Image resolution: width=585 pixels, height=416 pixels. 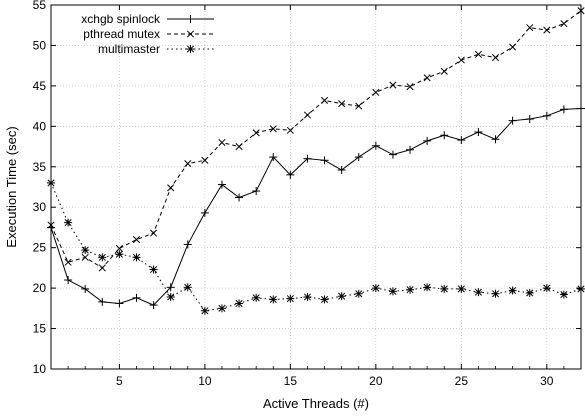 What do you see at coordinates (40, 126) in the screenshot?
I see `y-tick-label: 40` at bounding box center [40, 126].